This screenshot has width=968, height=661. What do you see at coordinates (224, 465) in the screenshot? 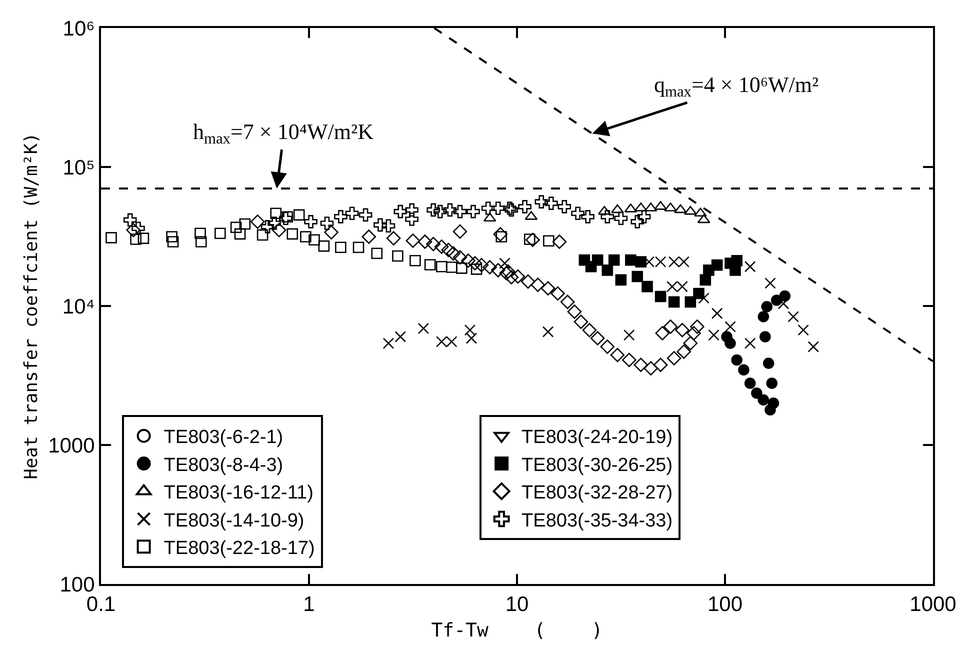
I see `legend-label: TE803(-8-4-3)` at bounding box center [224, 465].